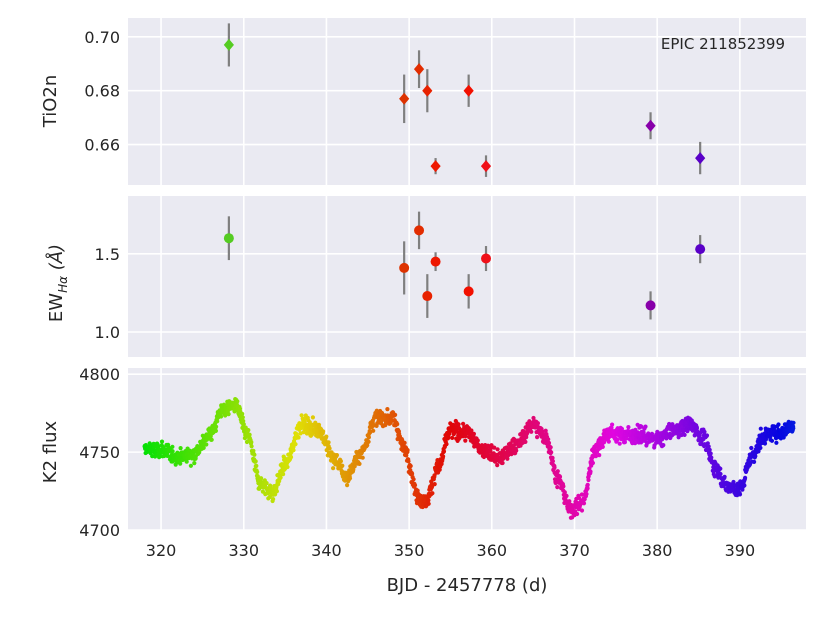 This screenshot has width=830, height=623. Describe the element at coordinates (63, 284) in the screenshot. I see `ew-ylabel-subscript: Hα` at that location.